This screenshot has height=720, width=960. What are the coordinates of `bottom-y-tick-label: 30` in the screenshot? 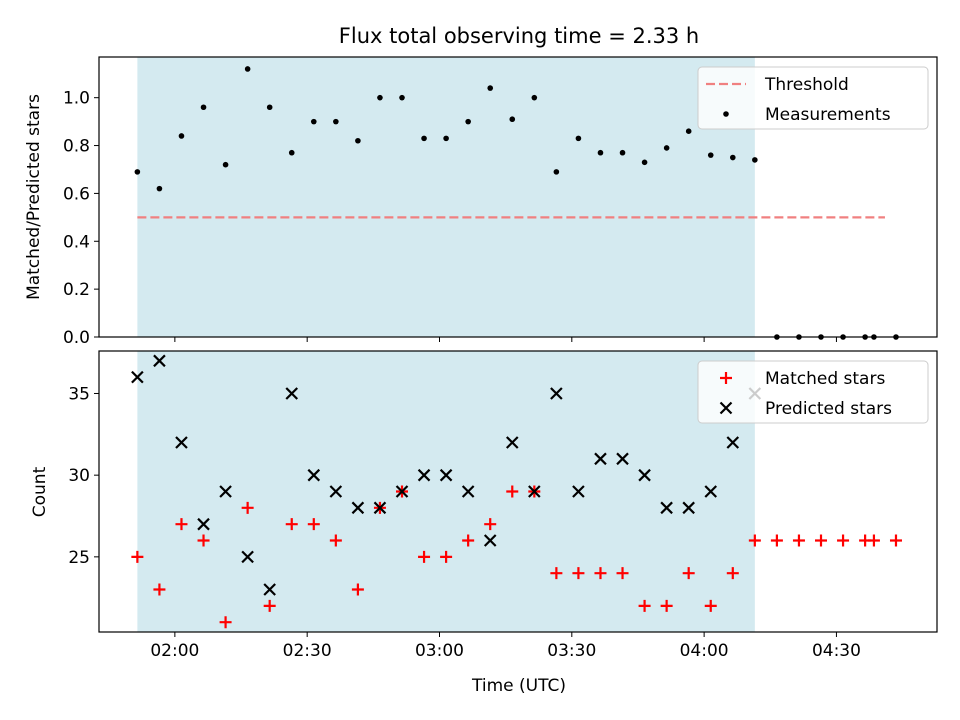 It's located at (79, 476).